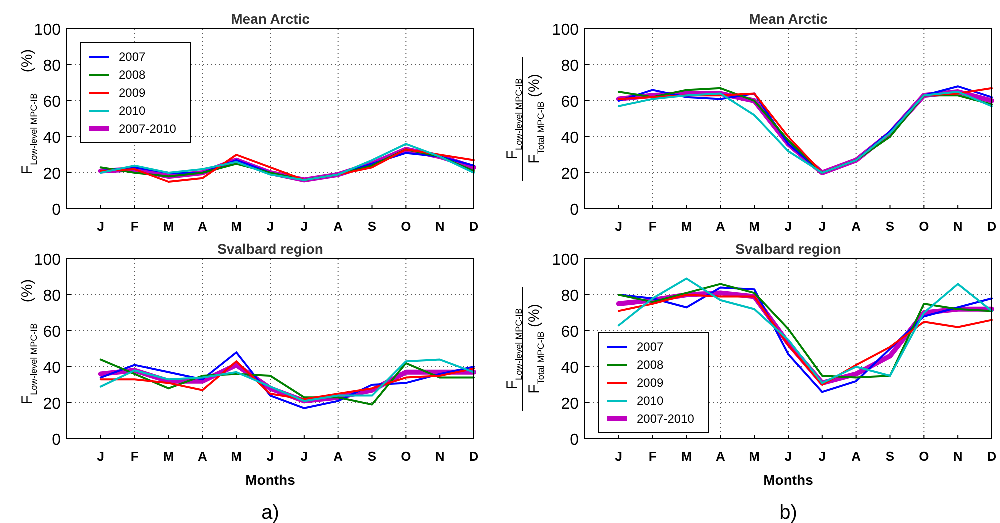 This screenshot has width=1000, height=523. Describe the element at coordinates (271, 512) in the screenshot. I see `text: a)` at that location.